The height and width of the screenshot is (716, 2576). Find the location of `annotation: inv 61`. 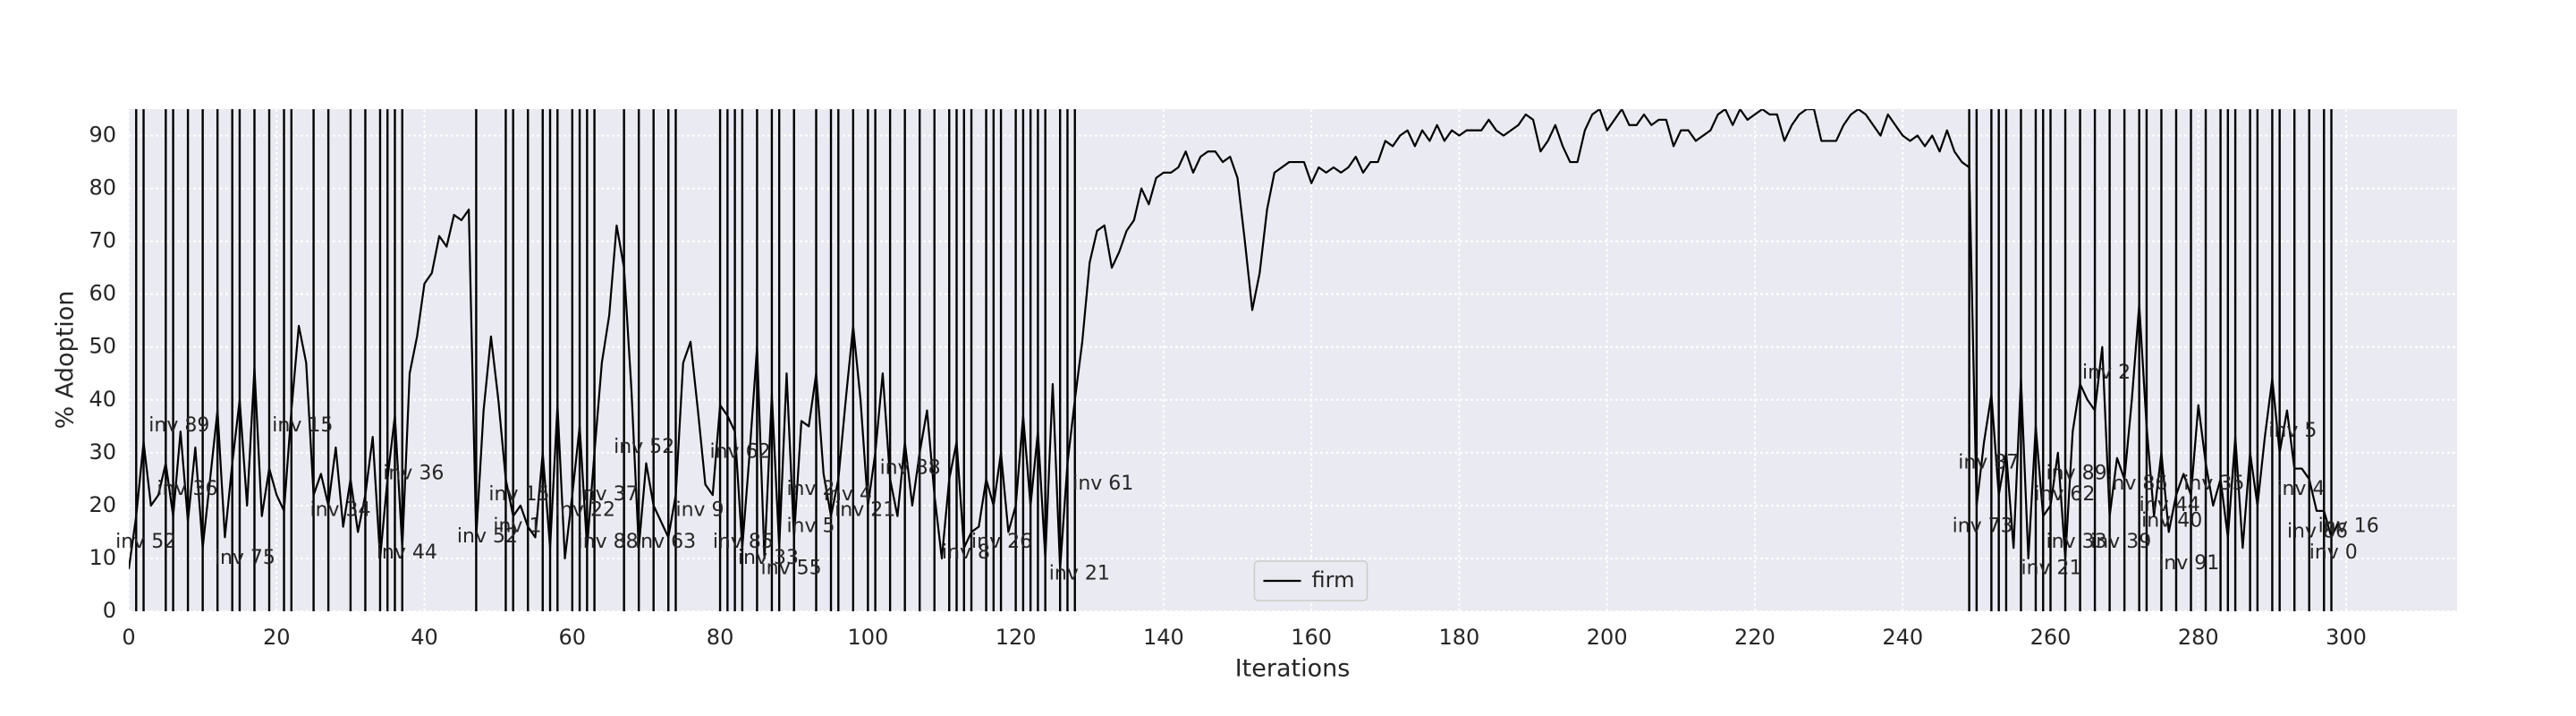

annotation: inv 61 is located at coordinates (1102, 484).